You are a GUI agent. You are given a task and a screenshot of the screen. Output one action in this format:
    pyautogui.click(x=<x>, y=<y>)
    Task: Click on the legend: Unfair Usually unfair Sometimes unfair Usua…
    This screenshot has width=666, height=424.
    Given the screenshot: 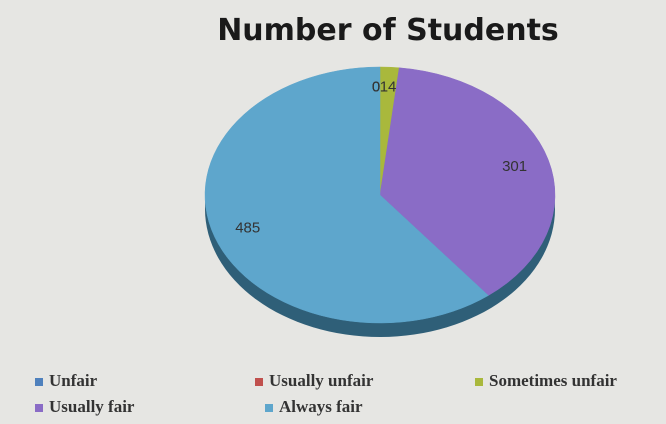 What is the action you would take?
    pyautogui.click(x=326, y=393)
    